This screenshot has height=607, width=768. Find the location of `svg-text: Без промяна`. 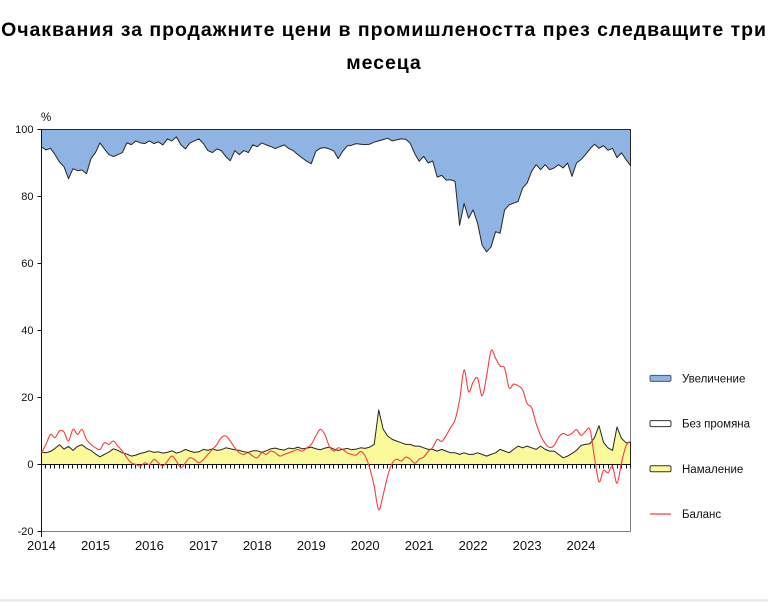

svg-text: Без промяна is located at coordinates (716, 425).